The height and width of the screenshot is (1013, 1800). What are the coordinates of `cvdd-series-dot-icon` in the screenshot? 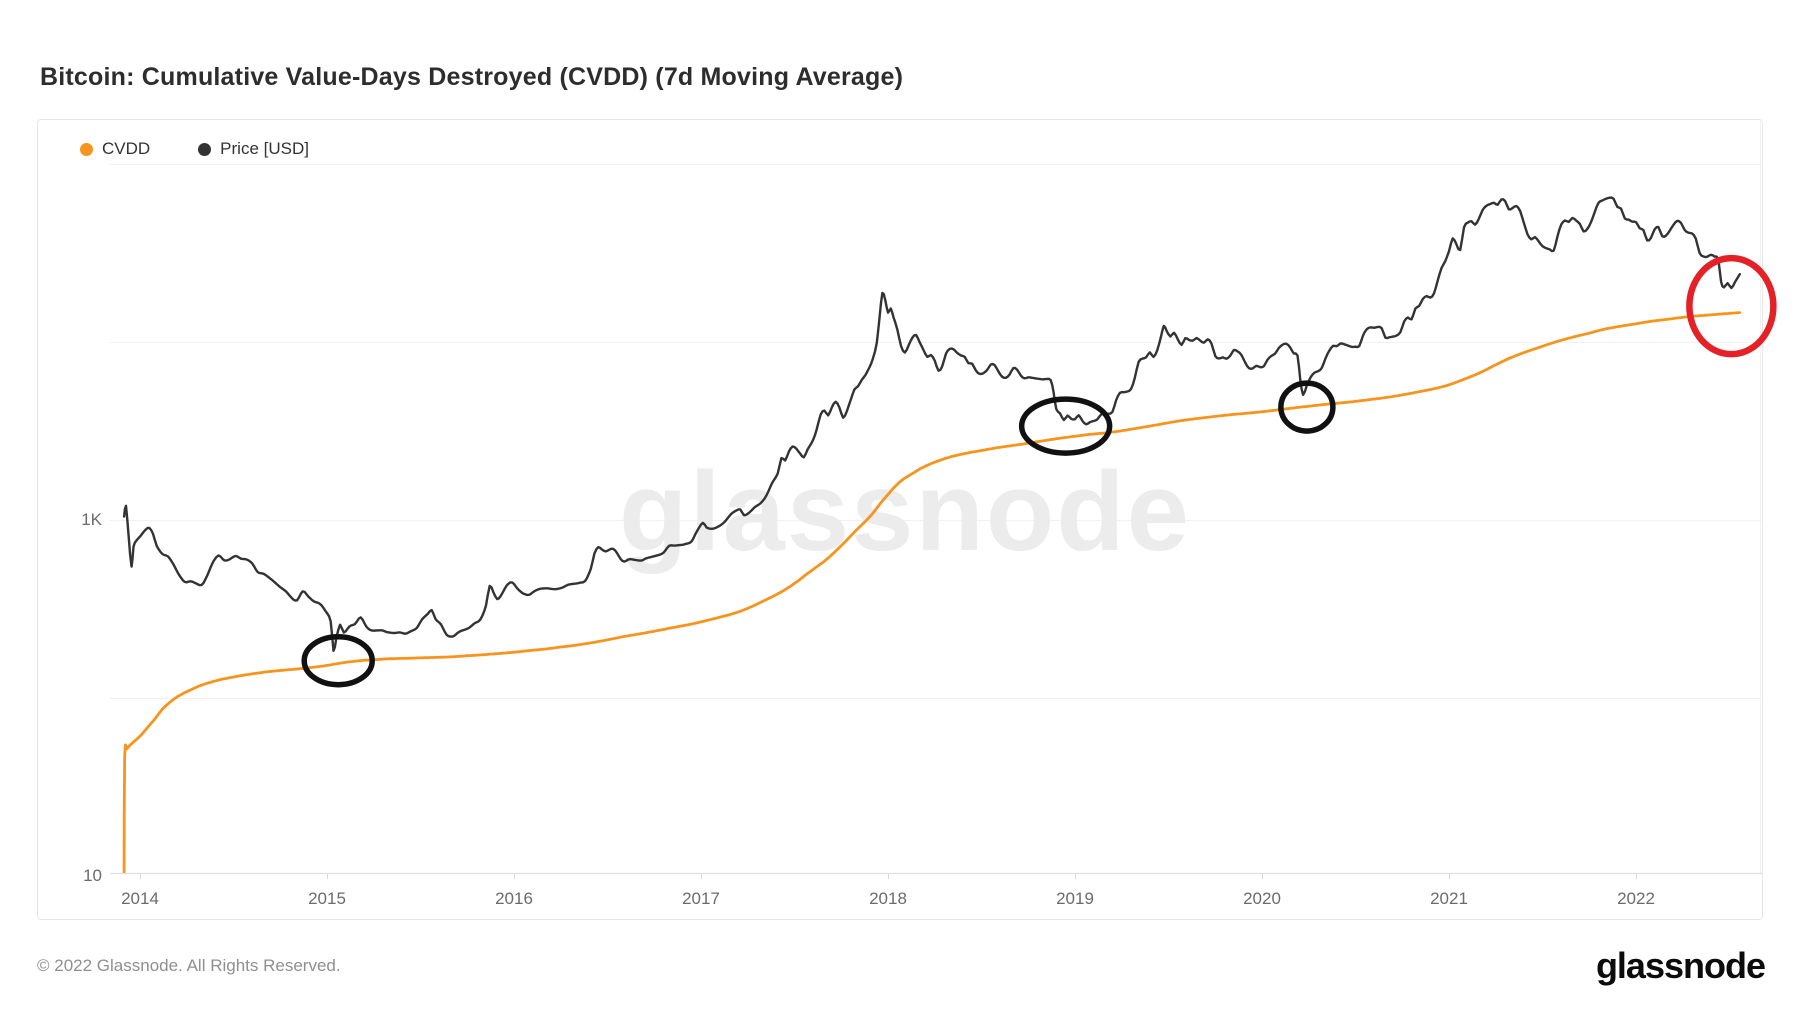 It's located at (86, 149).